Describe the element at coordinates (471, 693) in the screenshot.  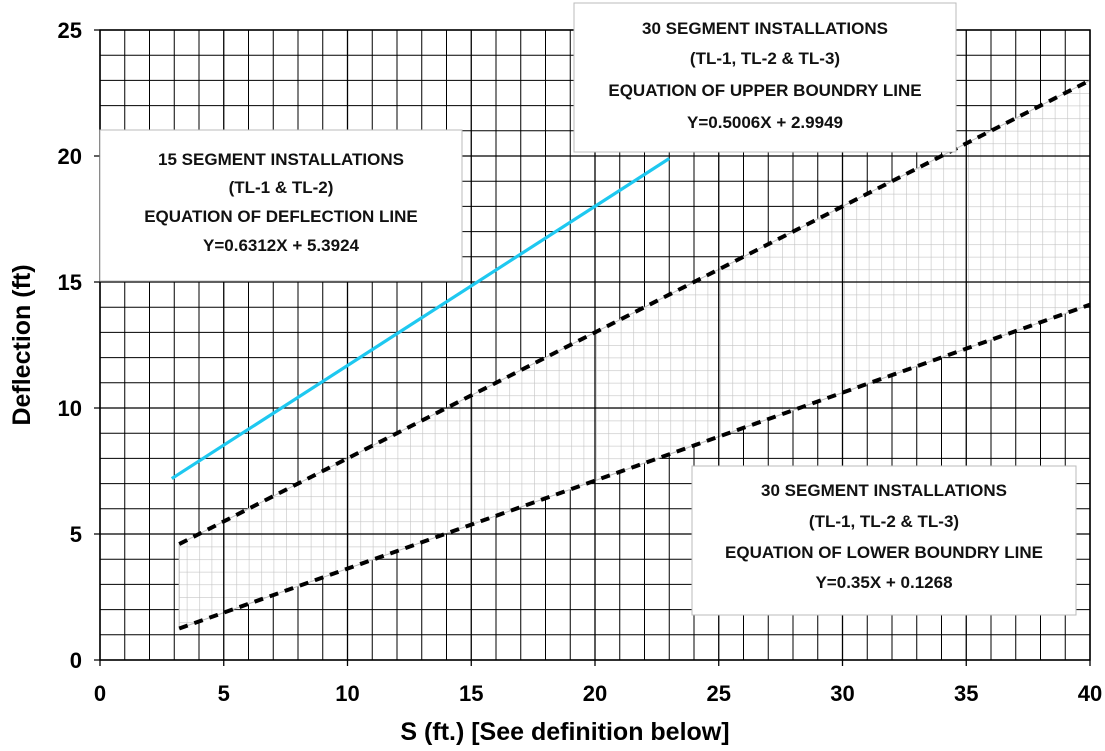
I see `x-tick-label: 15` at that location.